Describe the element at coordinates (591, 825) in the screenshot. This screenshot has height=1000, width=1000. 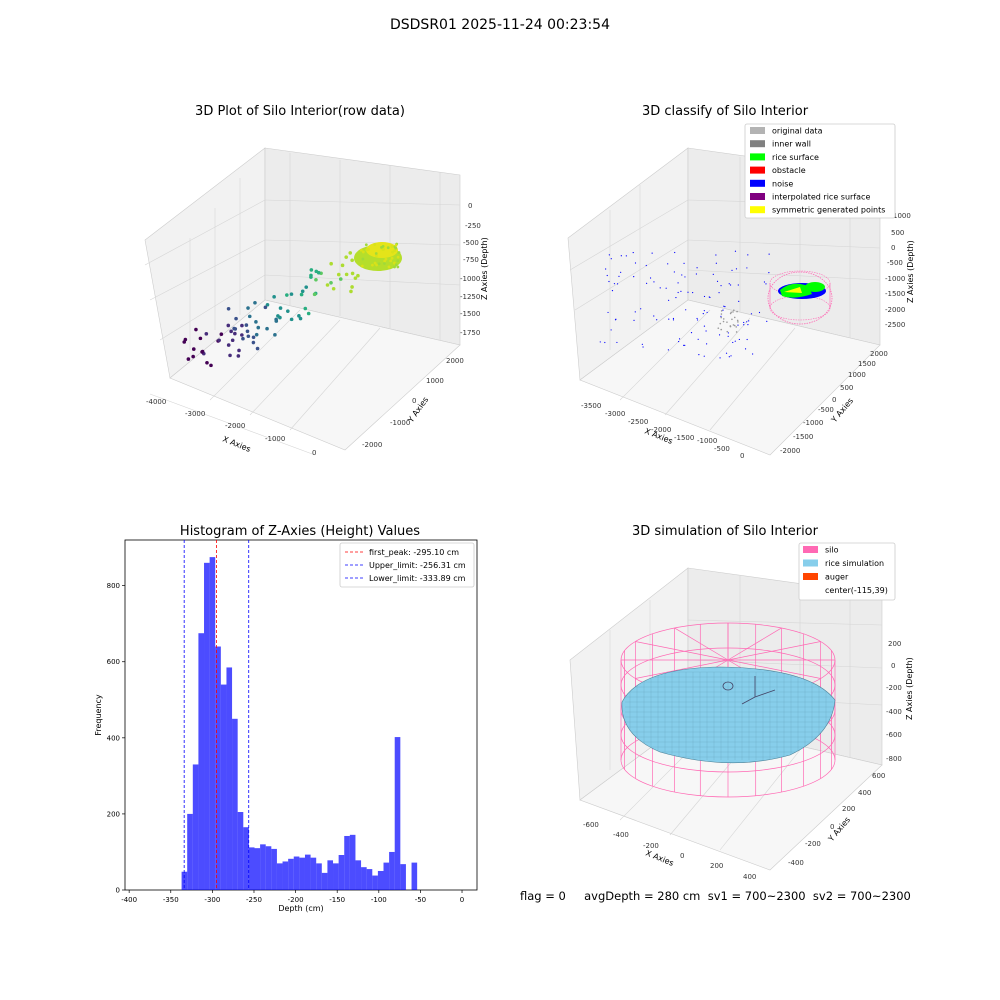
I see `simulation-xtick: -600` at that location.